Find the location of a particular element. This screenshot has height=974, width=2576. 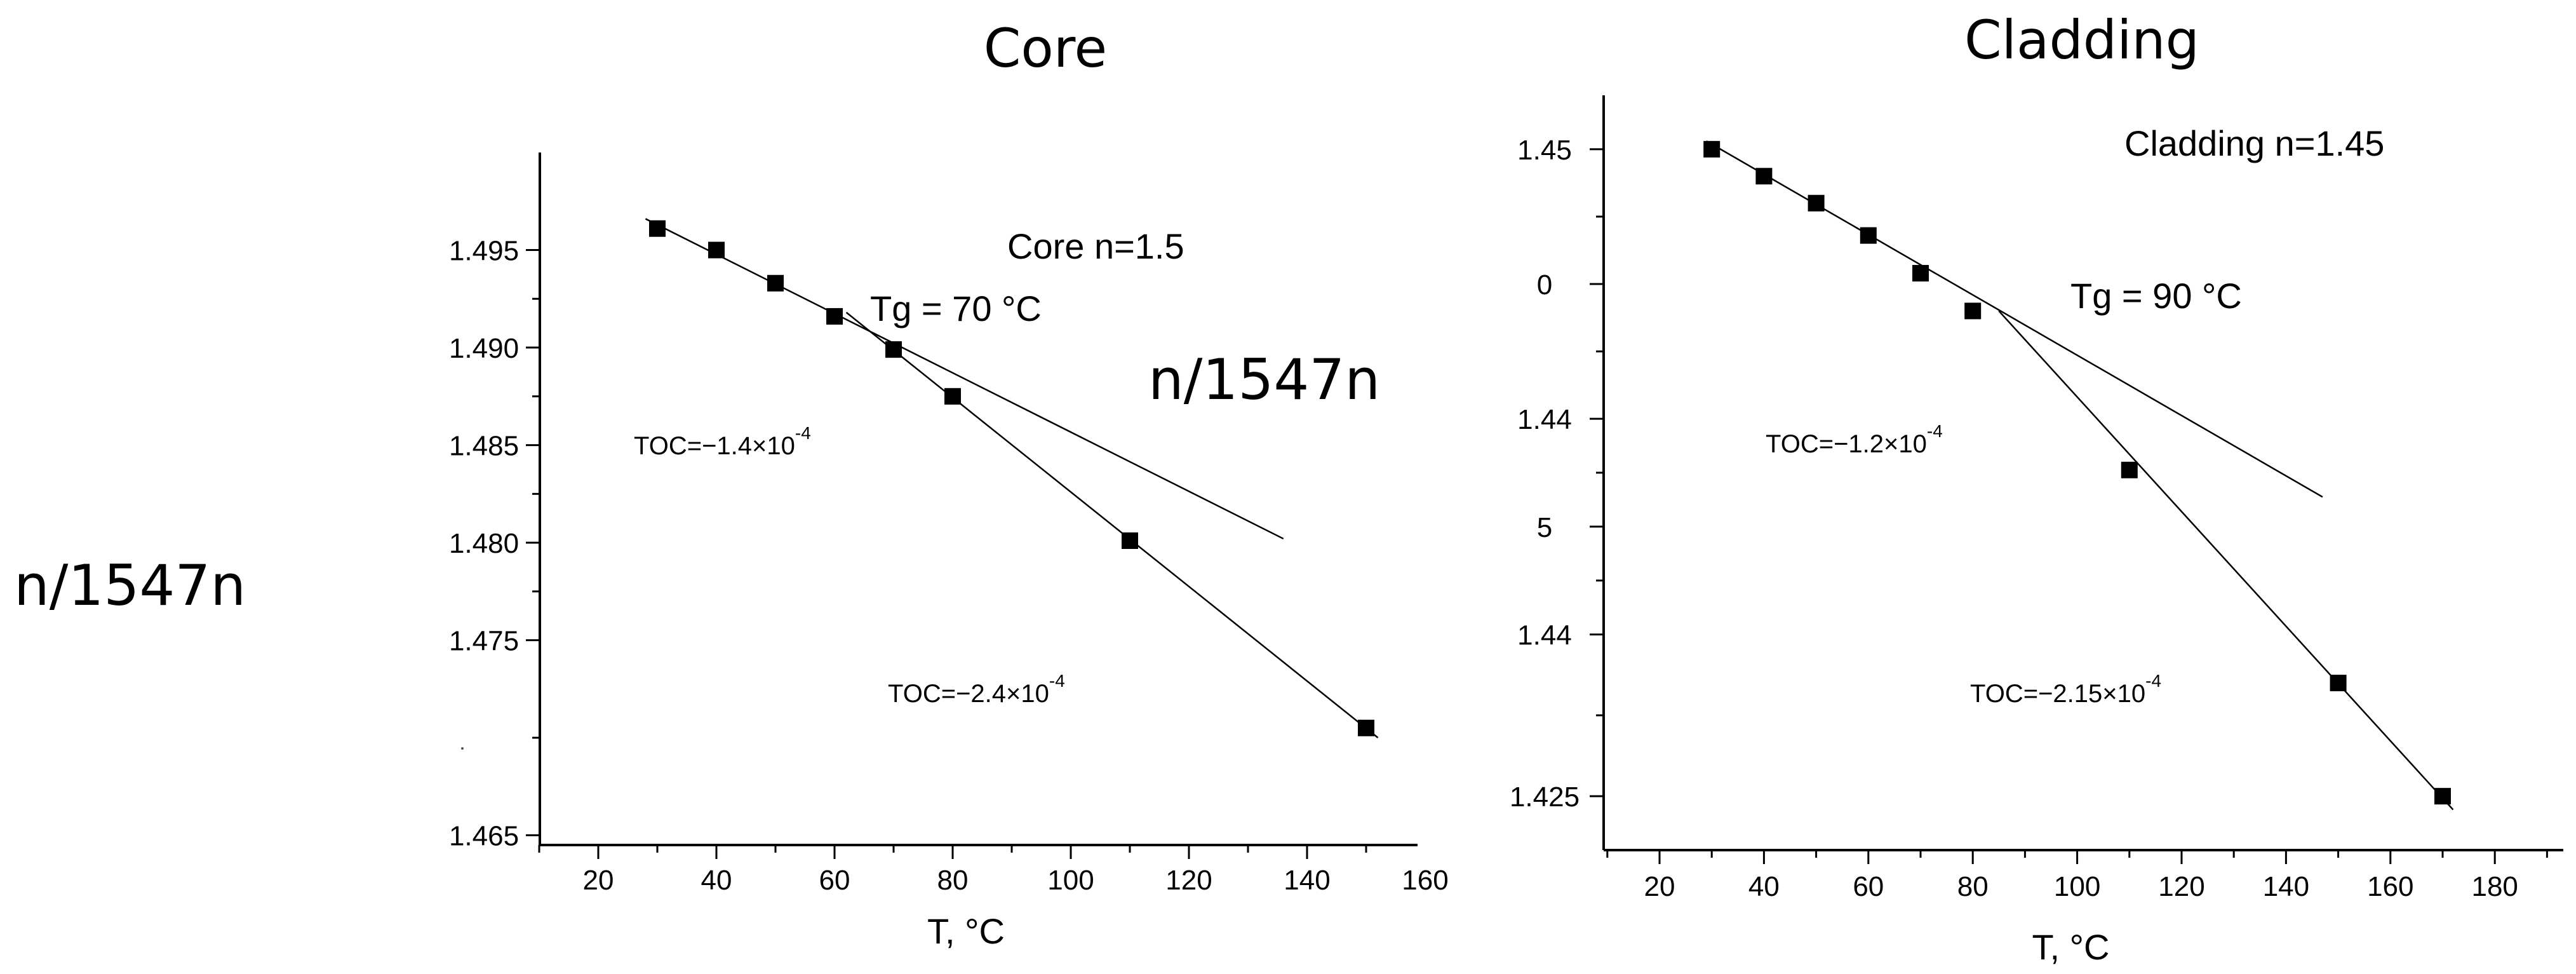

y-tick-label: 5 is located at coordinates (1544, 527).